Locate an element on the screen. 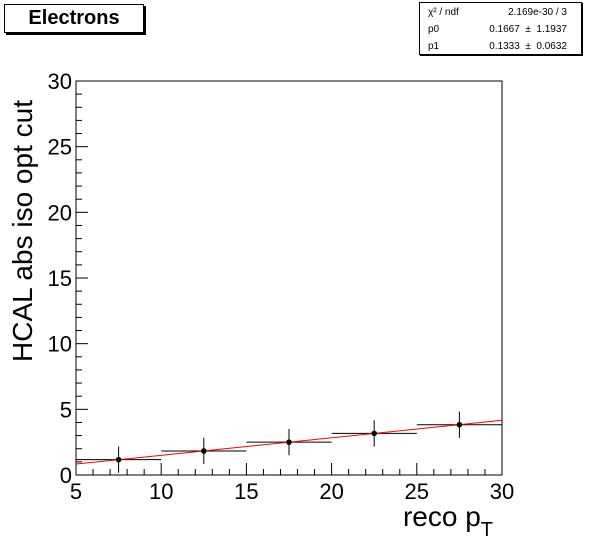  stats-row-p0: p0 0.1667 ± 1.1937 is located at coordinates (500, 29).